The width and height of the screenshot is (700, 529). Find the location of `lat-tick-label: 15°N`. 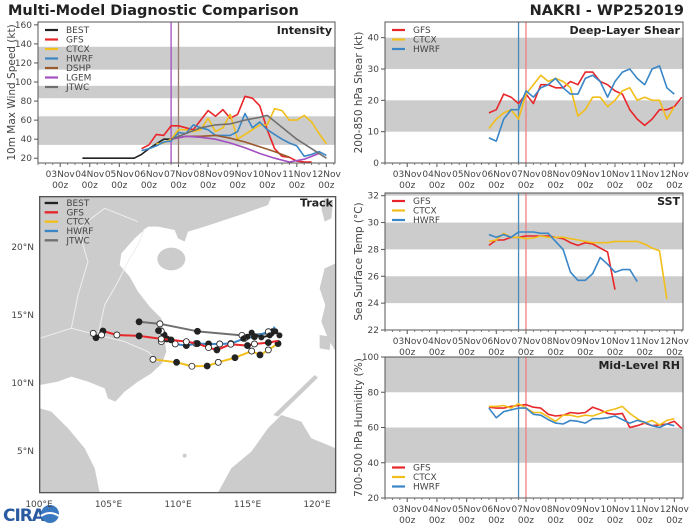

lat-tick-label: 15°N is located at coordinates (22, 316).